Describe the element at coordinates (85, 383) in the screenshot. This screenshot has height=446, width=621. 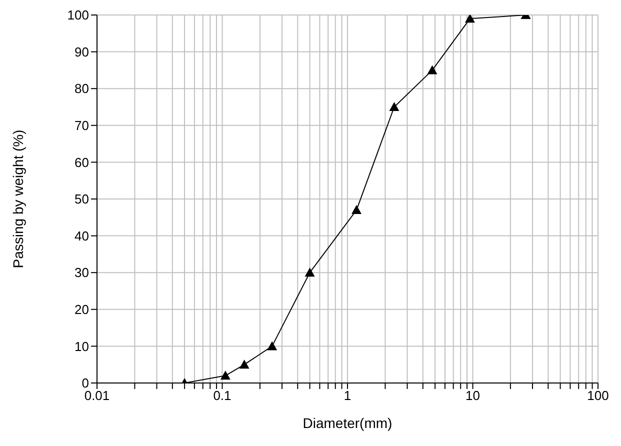
I see `y-tick-label: 0` at that location.